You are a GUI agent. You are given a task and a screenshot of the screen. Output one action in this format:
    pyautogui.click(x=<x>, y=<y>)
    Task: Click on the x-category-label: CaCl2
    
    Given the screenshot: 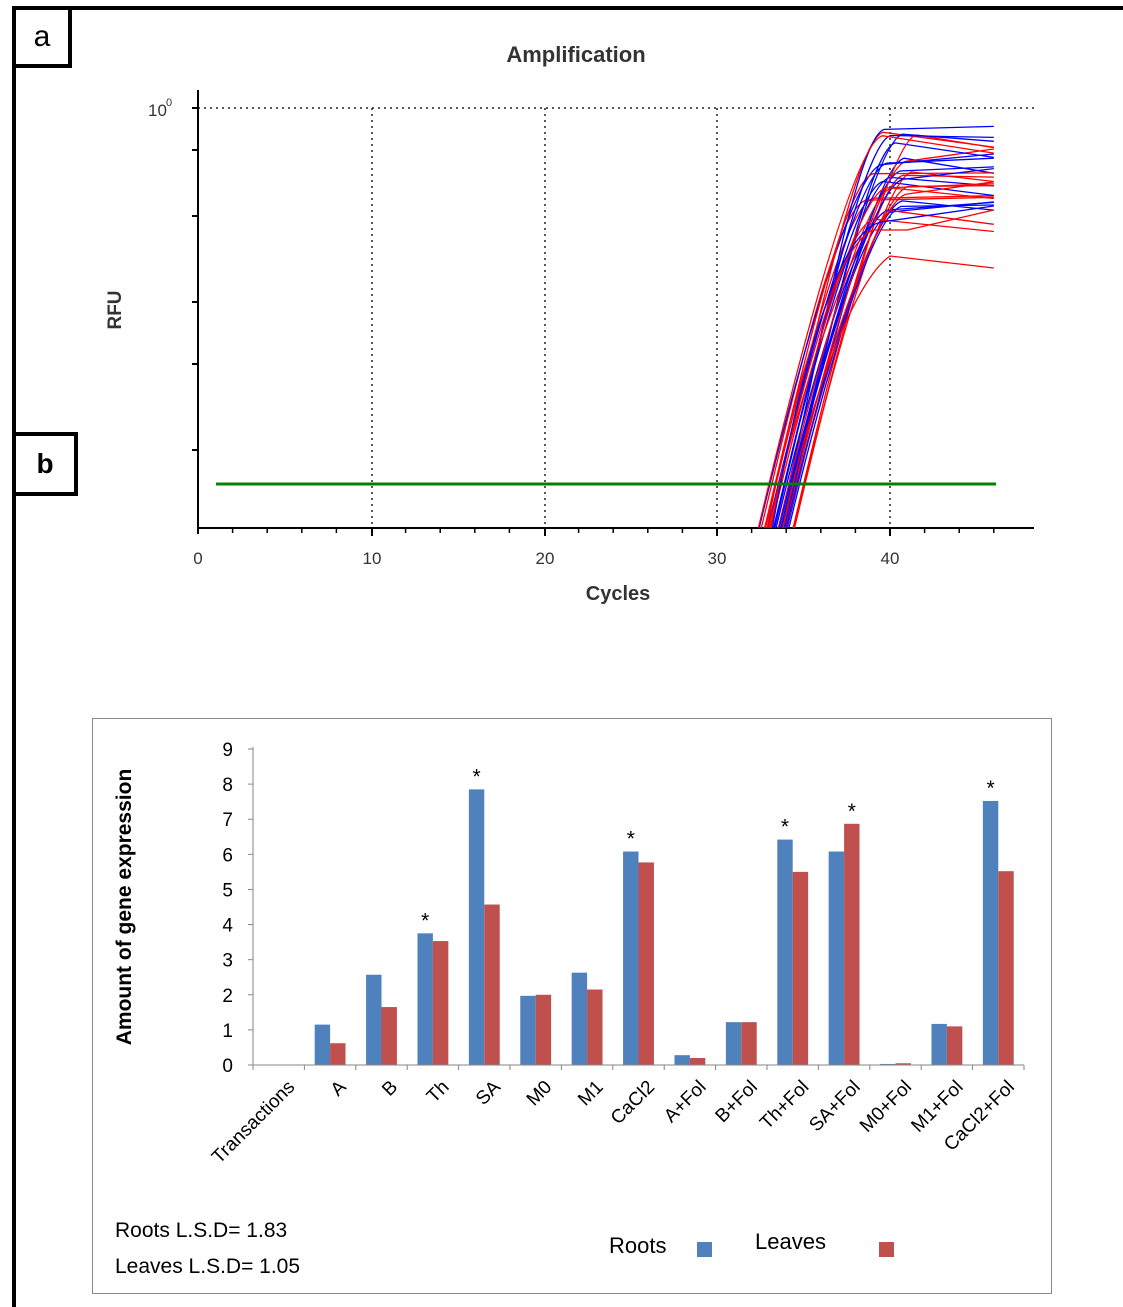 What is the action you would take?
    pyautogui.click(x=633, y=1103)
    